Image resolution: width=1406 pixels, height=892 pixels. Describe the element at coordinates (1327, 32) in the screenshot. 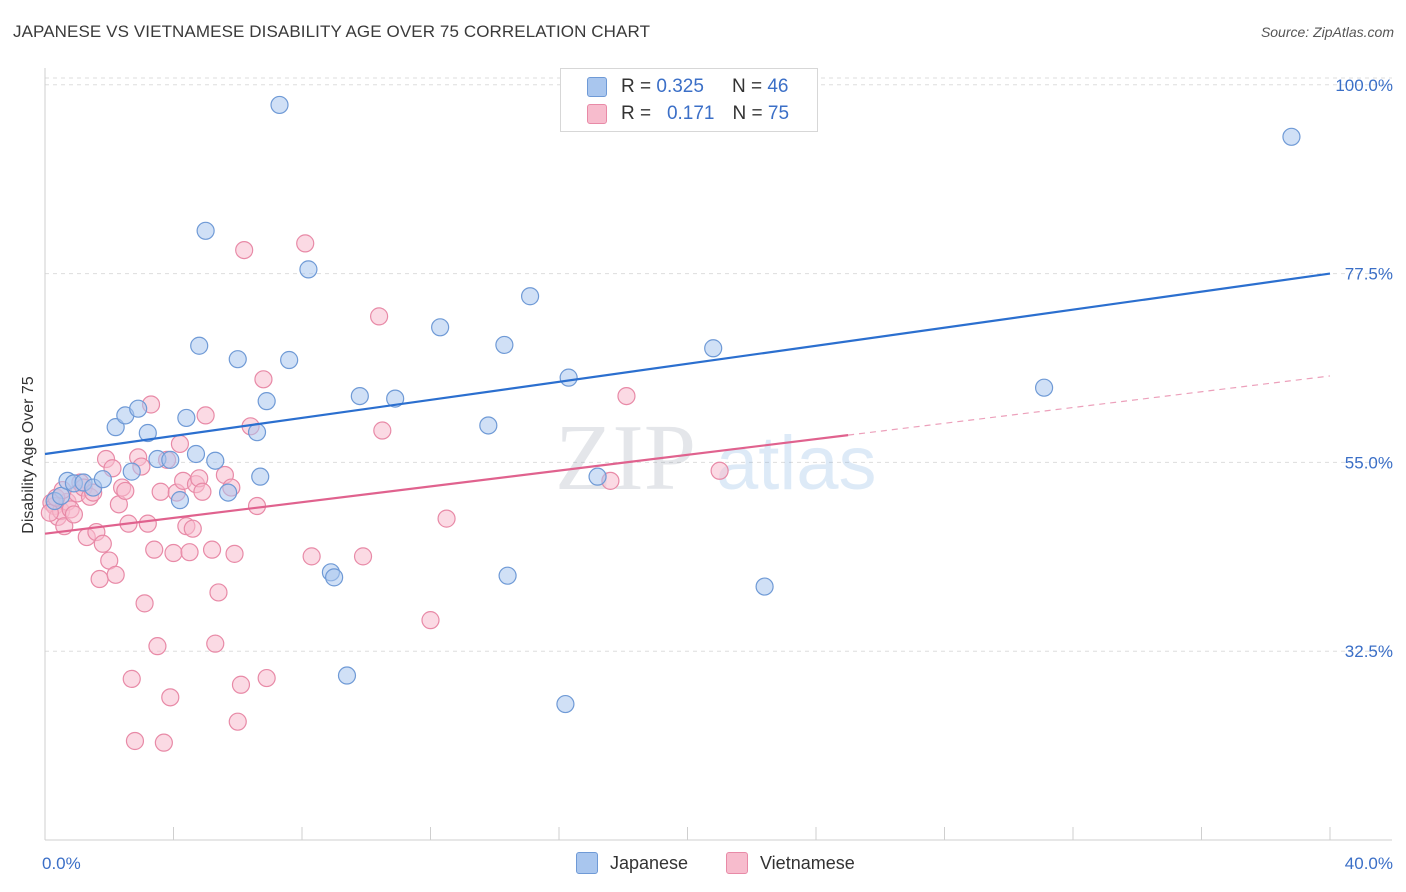

I see `source-label: Source: ZipAtlas.com` at that location.